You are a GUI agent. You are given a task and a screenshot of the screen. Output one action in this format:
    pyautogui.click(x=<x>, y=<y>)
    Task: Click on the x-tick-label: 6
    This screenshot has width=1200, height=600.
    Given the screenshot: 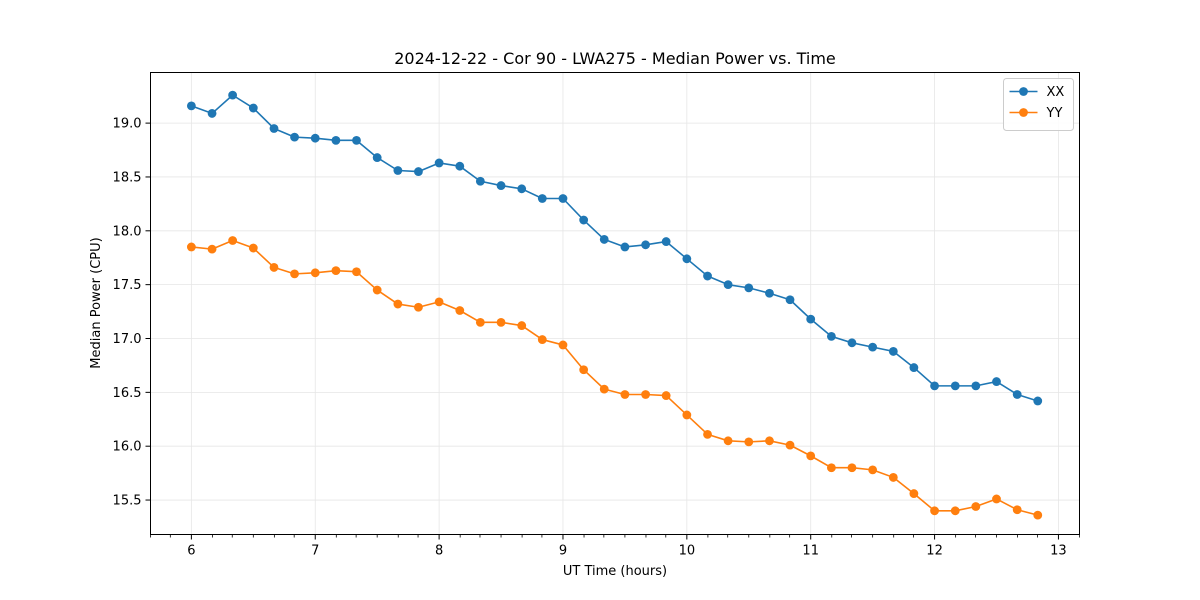 What is the action you would take?
    pyautogui.click(x=191, y=551)
    